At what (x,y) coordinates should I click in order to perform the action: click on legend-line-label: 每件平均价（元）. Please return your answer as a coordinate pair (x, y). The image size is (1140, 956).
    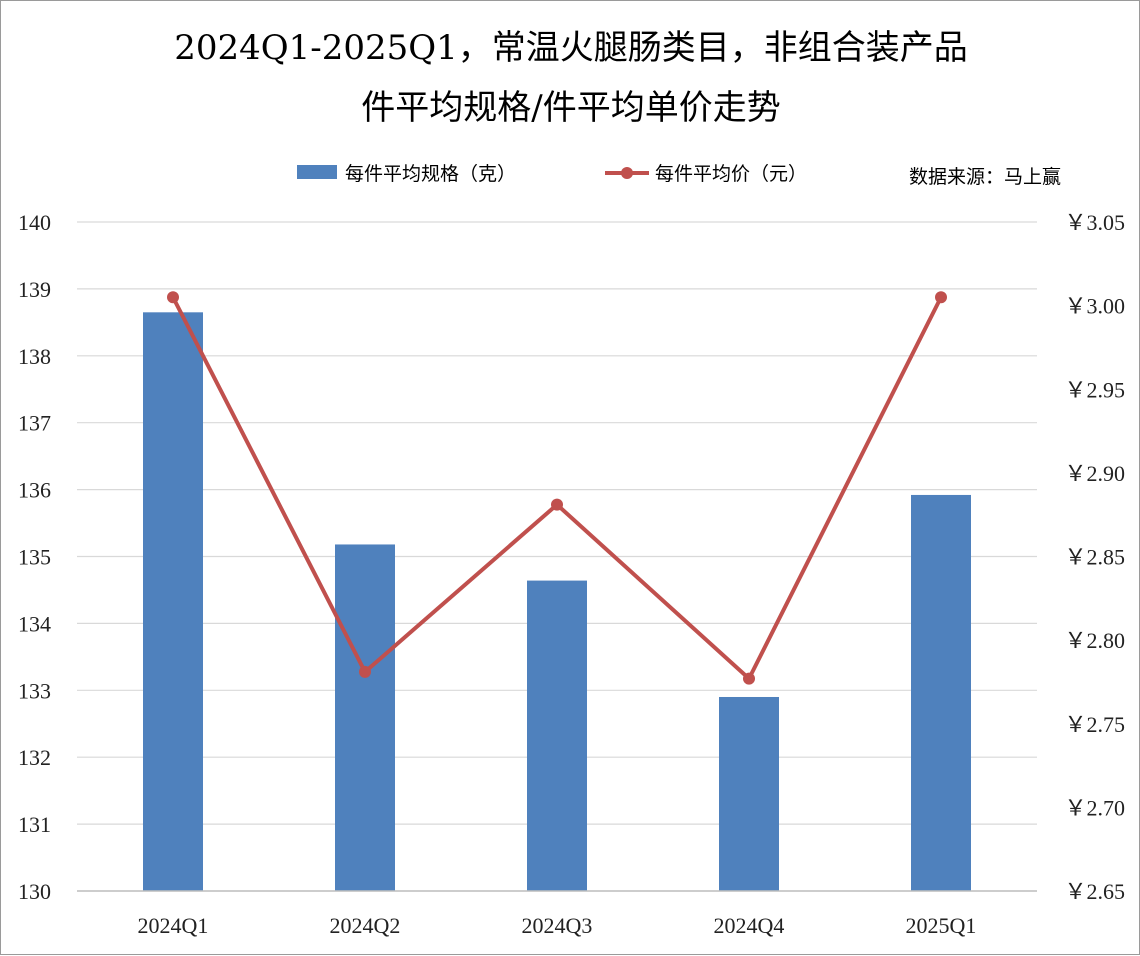
    Looking at the image, I should click on (731, 174).